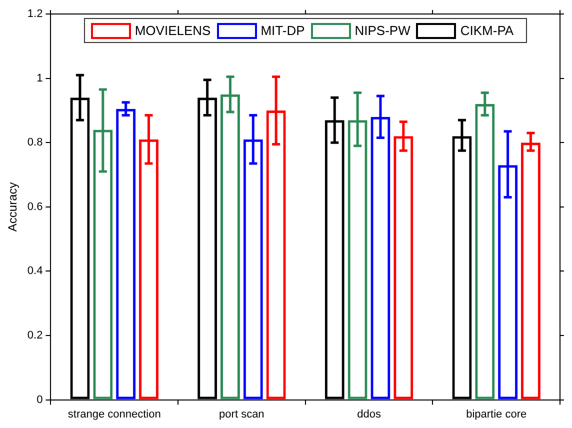  What do you see at coordinates (35, 336) in the screenshot?
I see `y-tick-label: 0.2` at bounding box center [35, 336].